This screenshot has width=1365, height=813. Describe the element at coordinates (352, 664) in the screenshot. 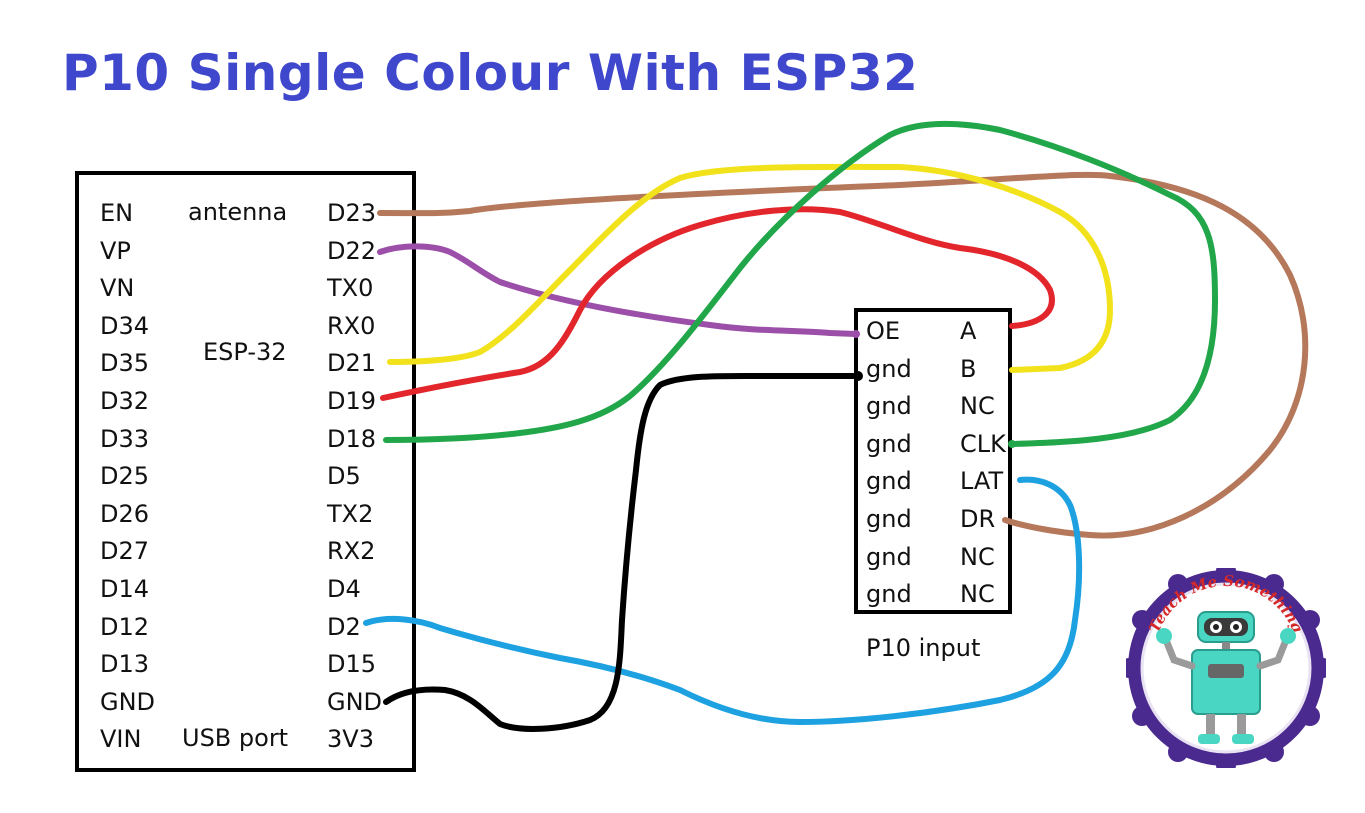

I see `esp32-right-pin-label: D15` at that location.